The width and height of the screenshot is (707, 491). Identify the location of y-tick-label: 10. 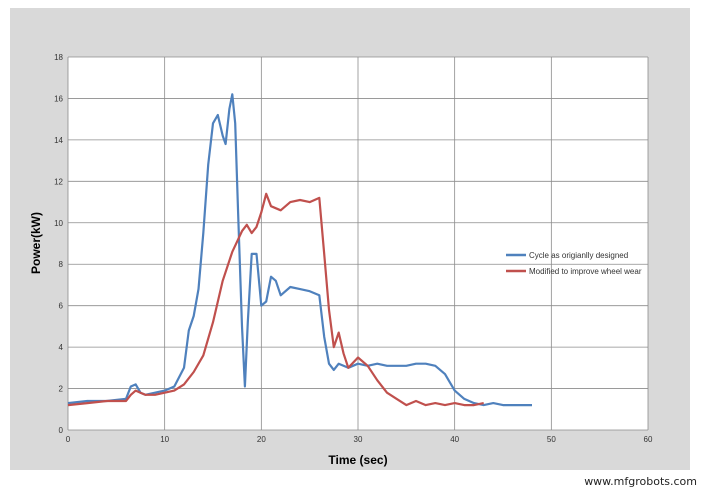
(58, 223).